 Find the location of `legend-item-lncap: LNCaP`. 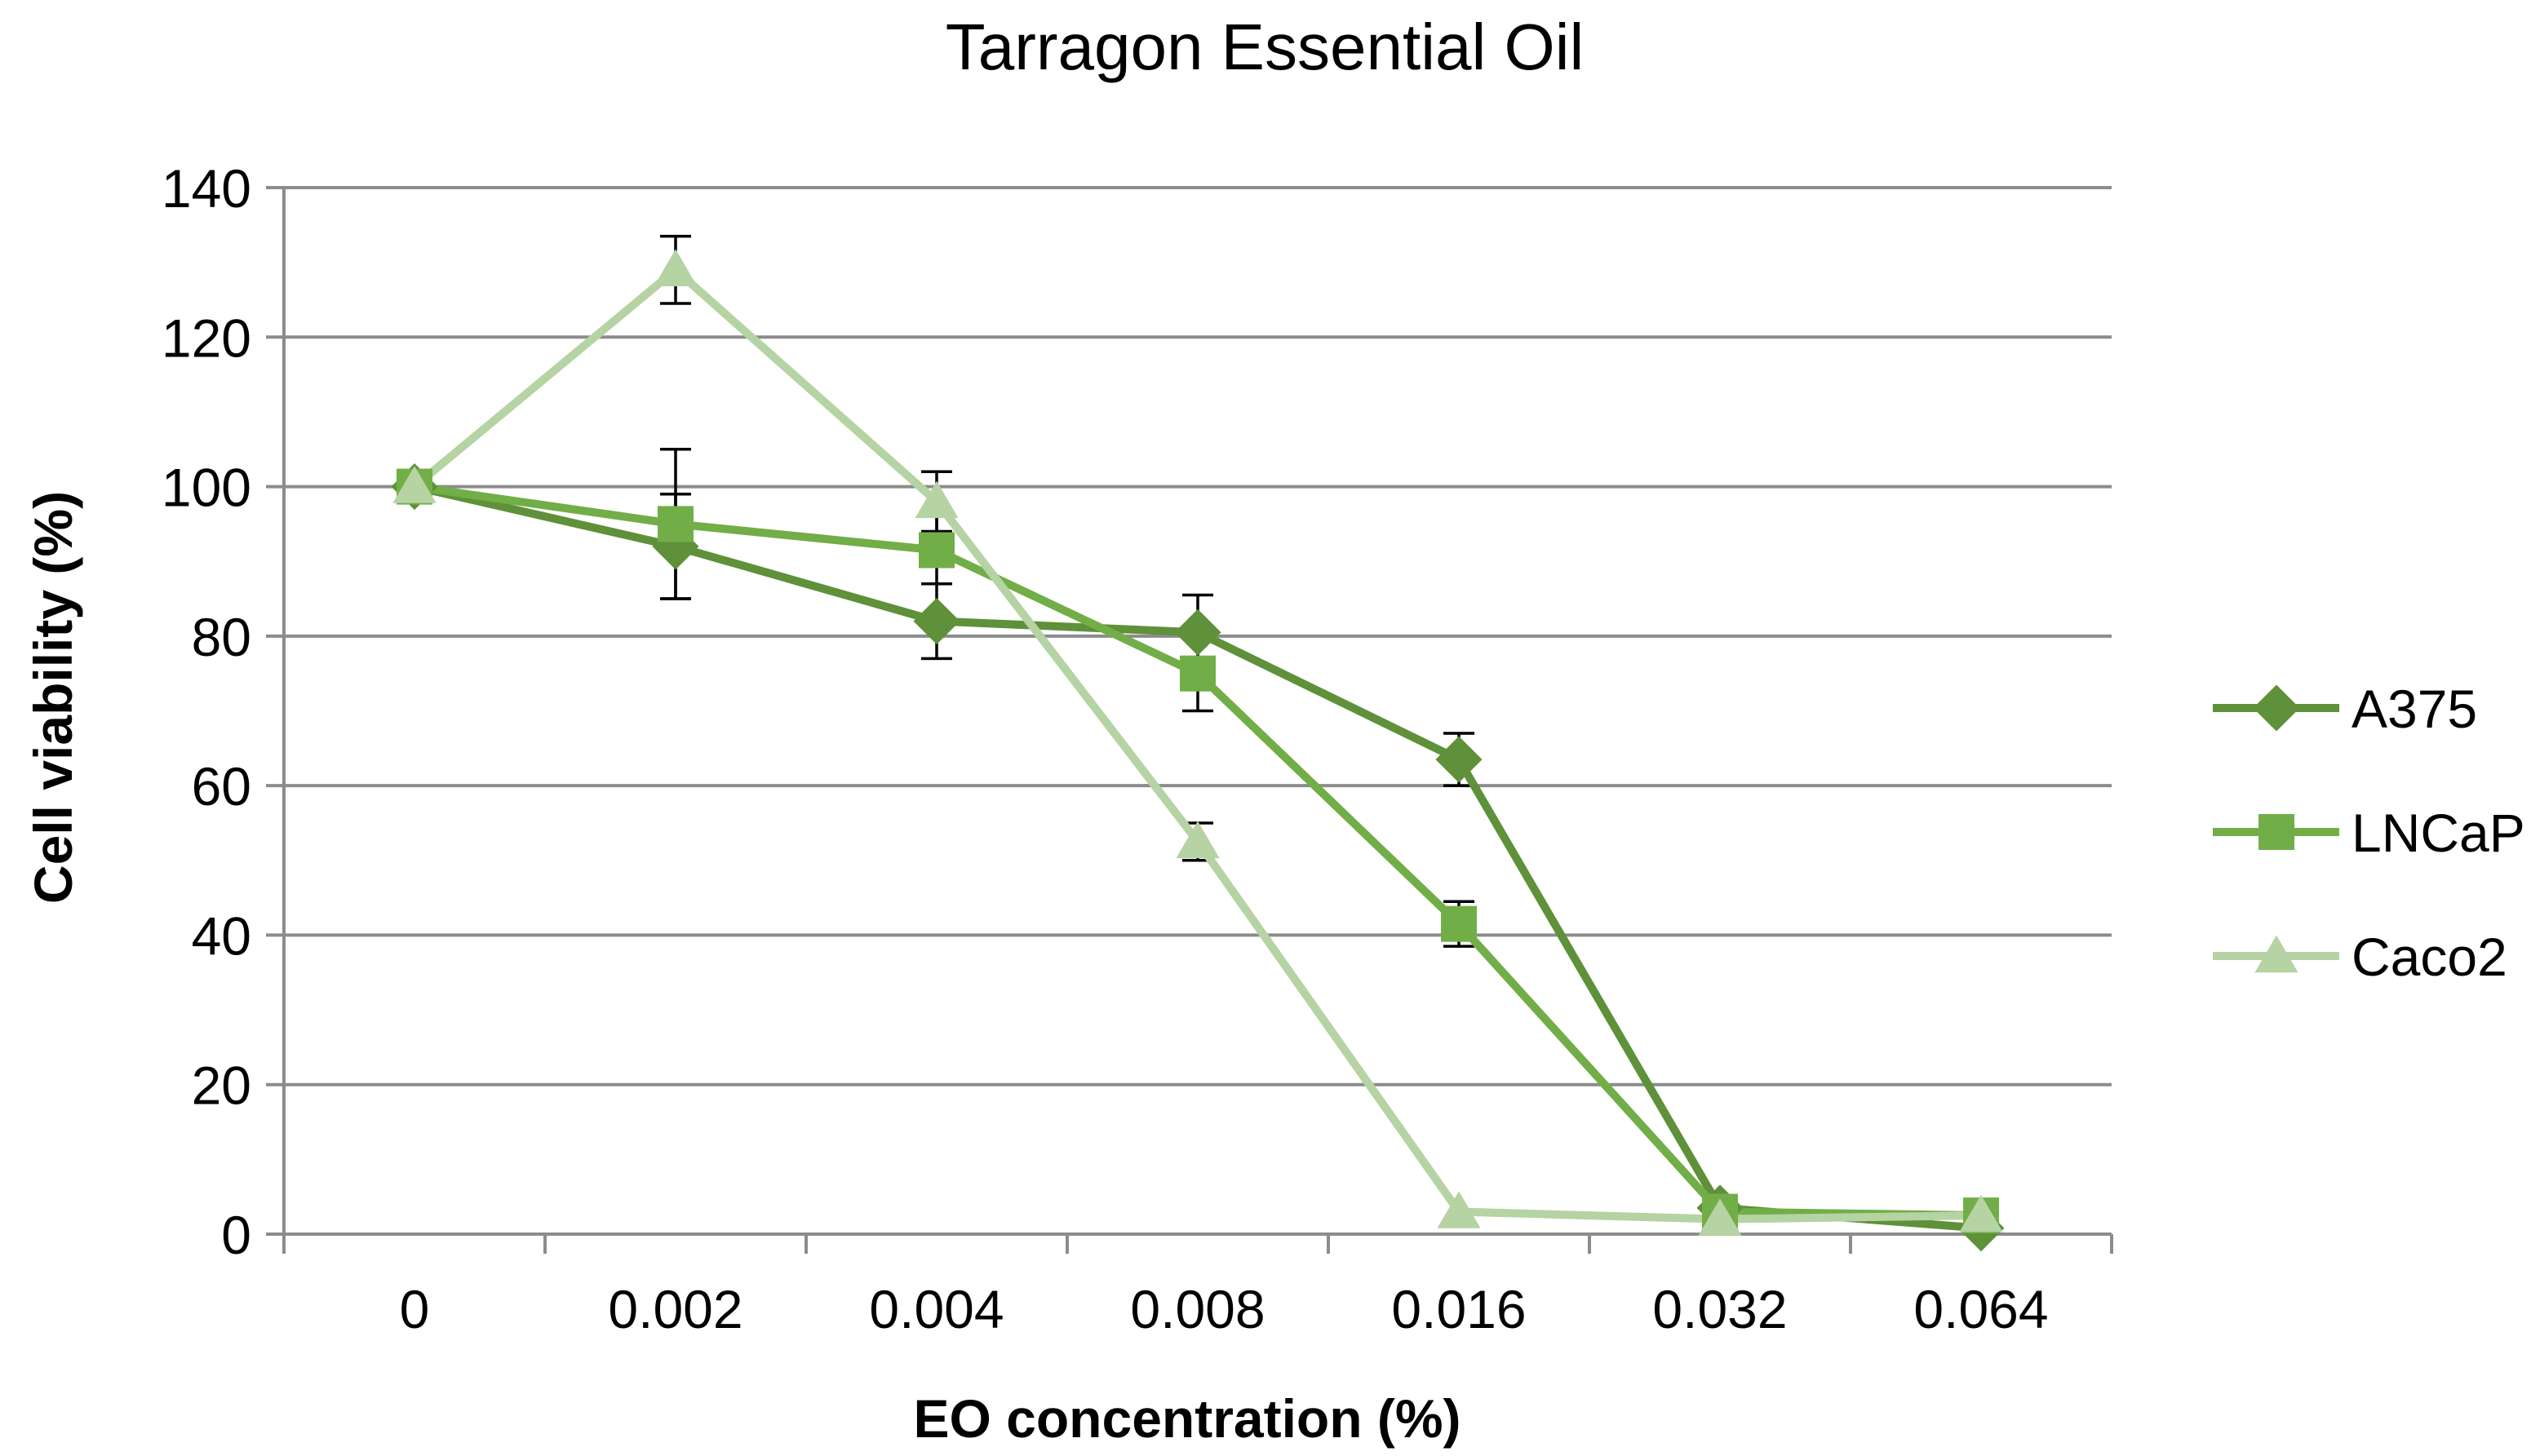

legend-item-lncap: LNCaP is located at coordinates (2369, 833).